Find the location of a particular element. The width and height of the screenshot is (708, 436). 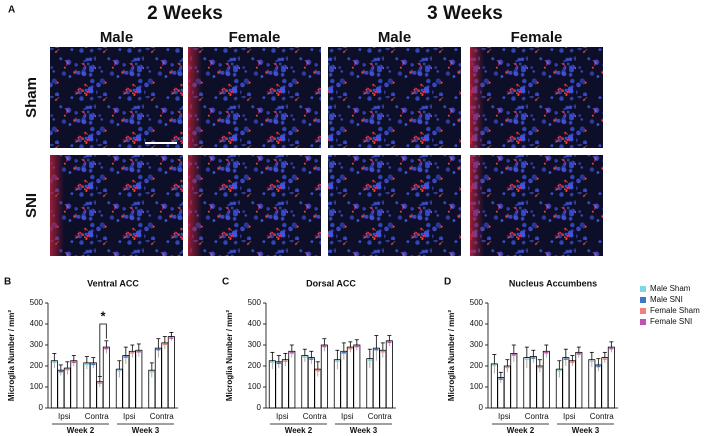

chart-title: Dorsal ACC is located at coordinates (331, 283).